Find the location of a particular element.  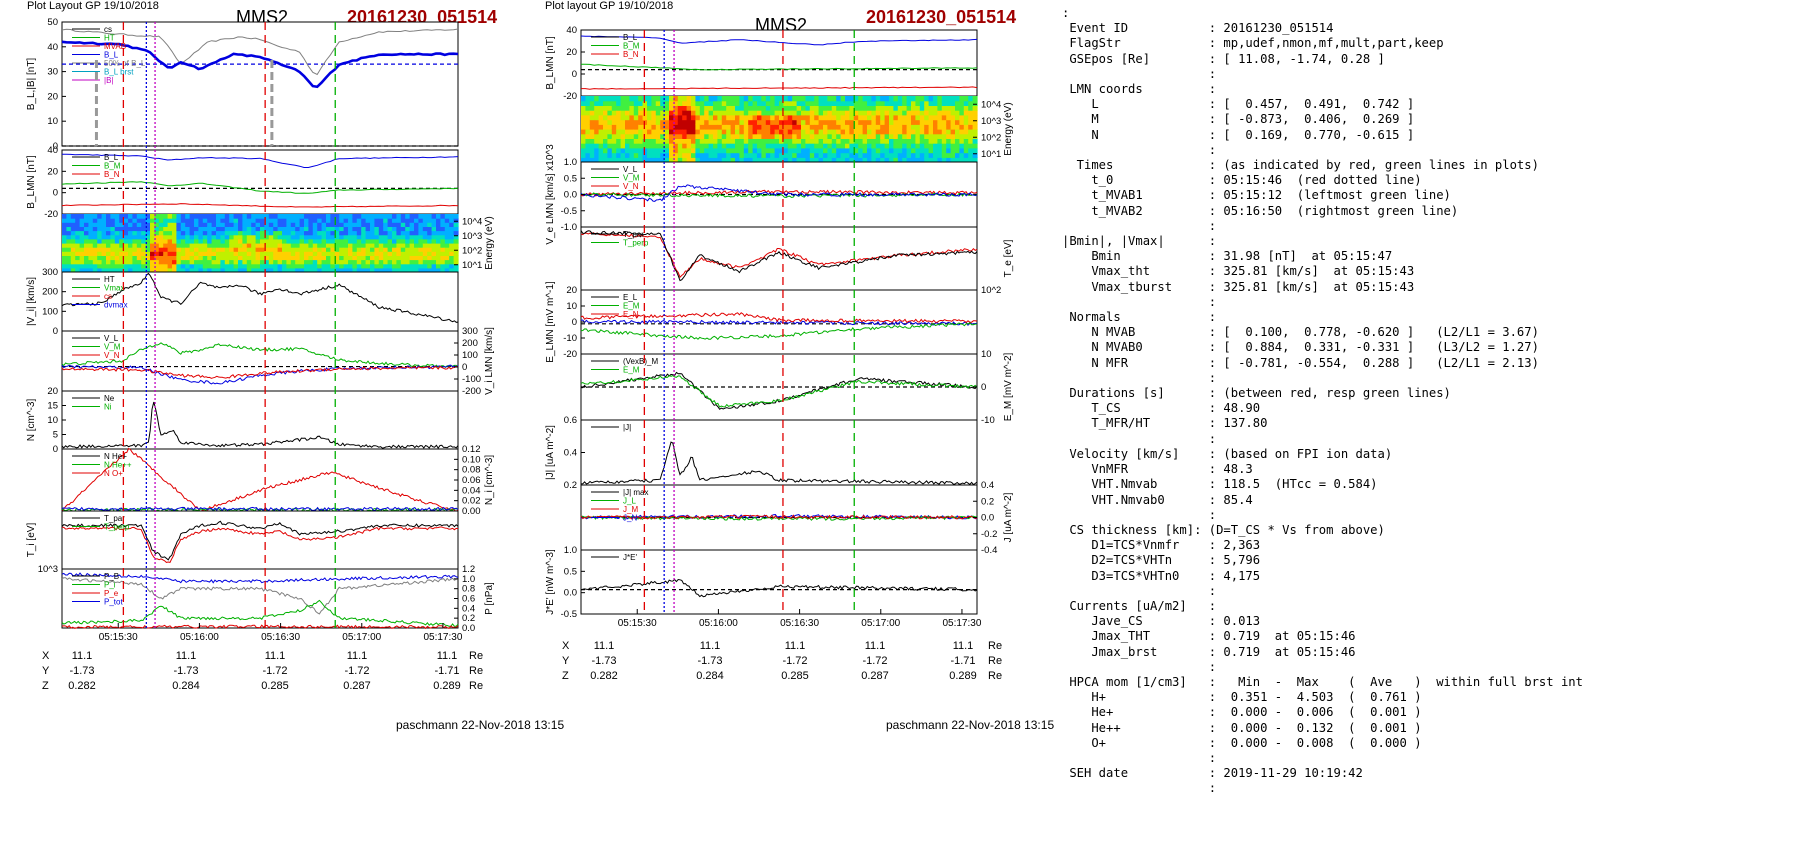

y-axis-label: V_e LMN [km/s] x10^3 is located at coordinates (550, 194).